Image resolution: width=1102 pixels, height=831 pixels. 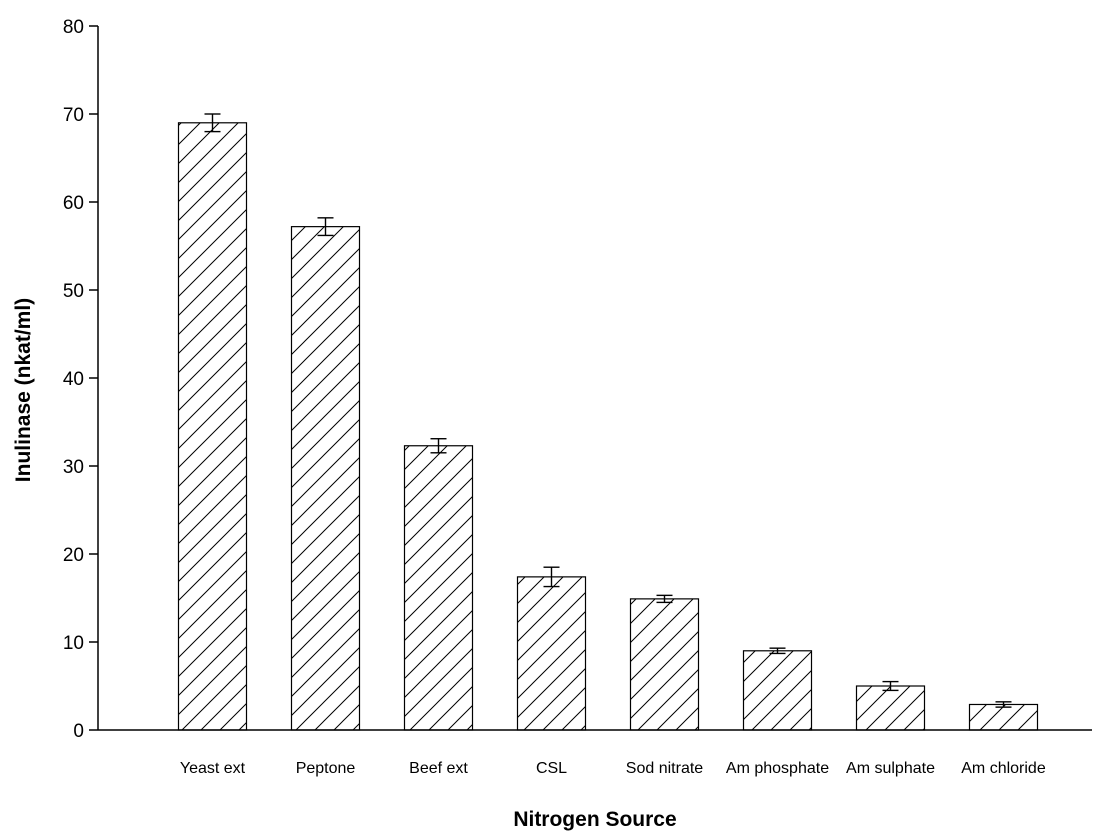 What do you see at coordinates (551, 653) in the screenshot?
I see `bar-csl` at bounding box center [551, 653].